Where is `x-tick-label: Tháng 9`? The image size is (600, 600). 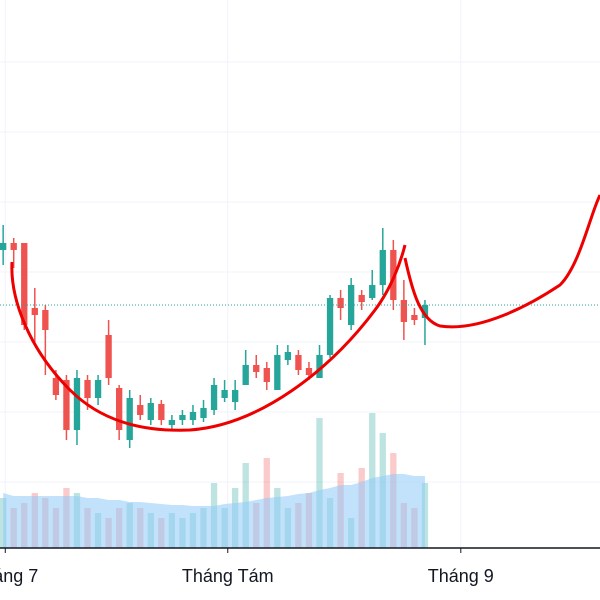
x-tick-label: Tháng 9 is located at coordinates (461, 576).